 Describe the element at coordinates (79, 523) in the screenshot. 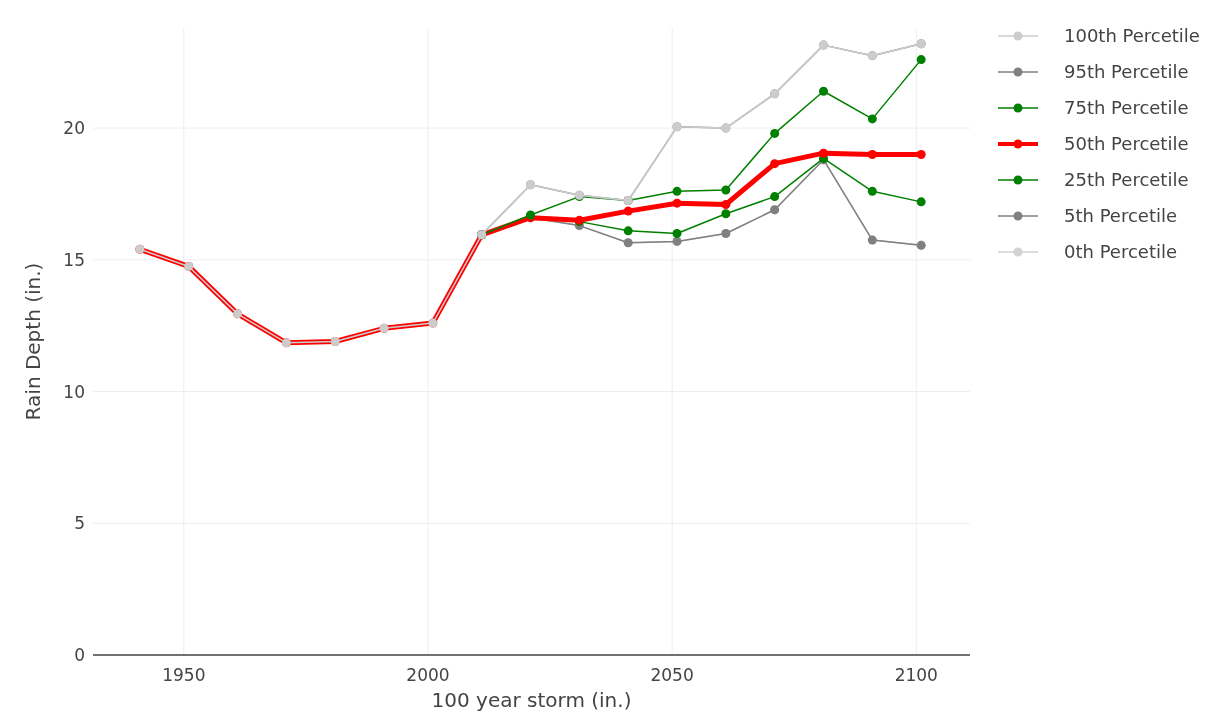

I see `y-tick-label: 5` at that location.